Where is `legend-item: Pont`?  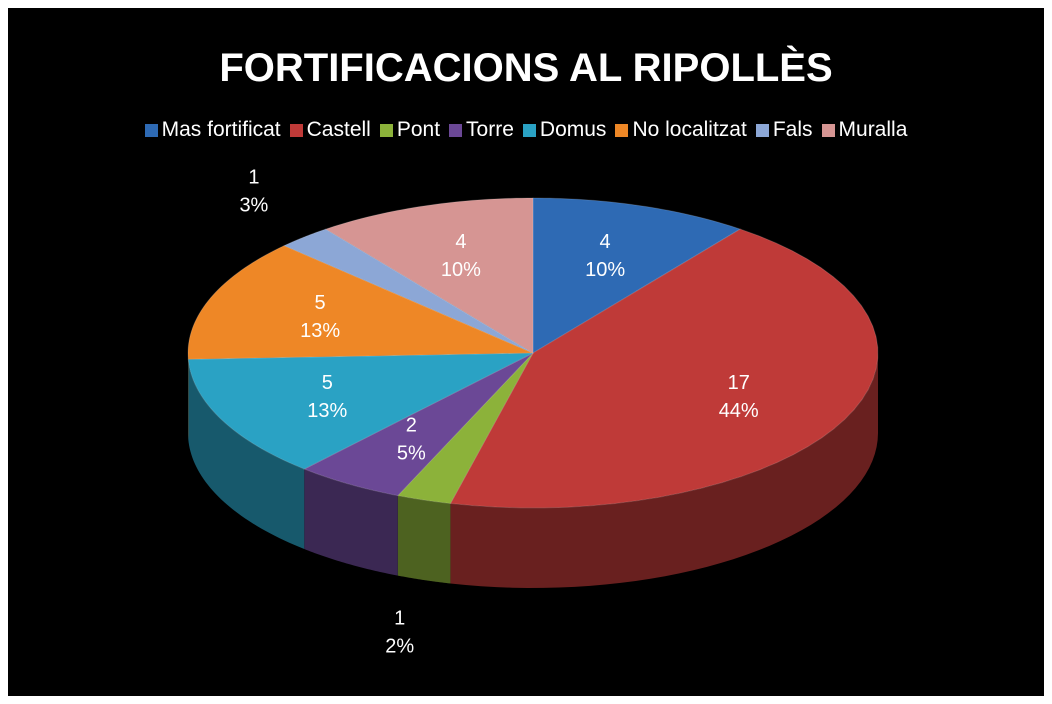 legend-item: Pont is located at coordinates (410, 130).